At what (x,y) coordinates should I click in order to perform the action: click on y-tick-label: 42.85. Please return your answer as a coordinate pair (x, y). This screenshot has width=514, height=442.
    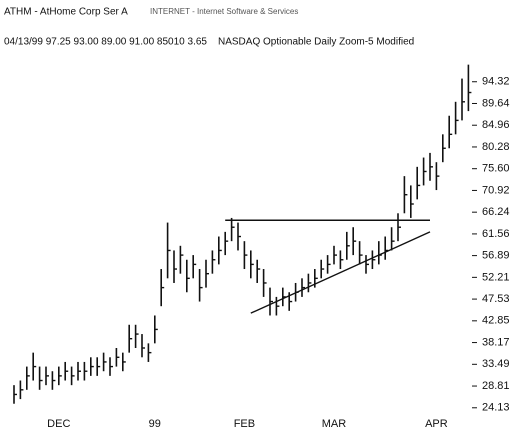
    Looking at the image, I should click on (496, 321).